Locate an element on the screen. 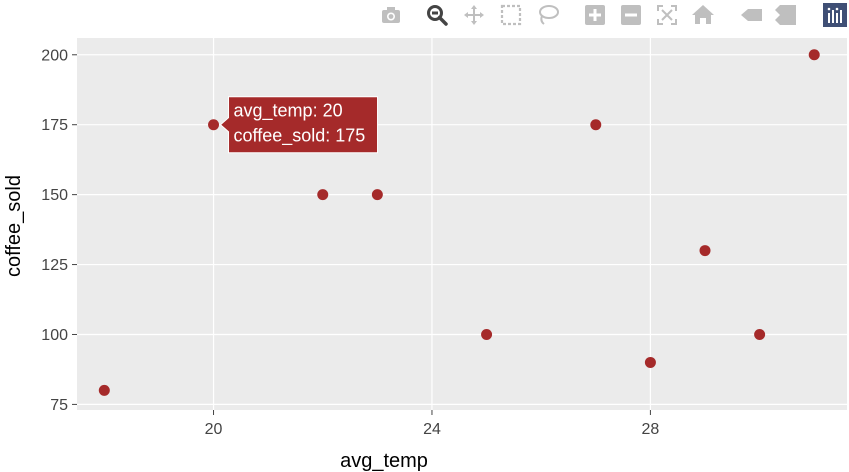  zoom-icon is located at coordinates (437, 15).